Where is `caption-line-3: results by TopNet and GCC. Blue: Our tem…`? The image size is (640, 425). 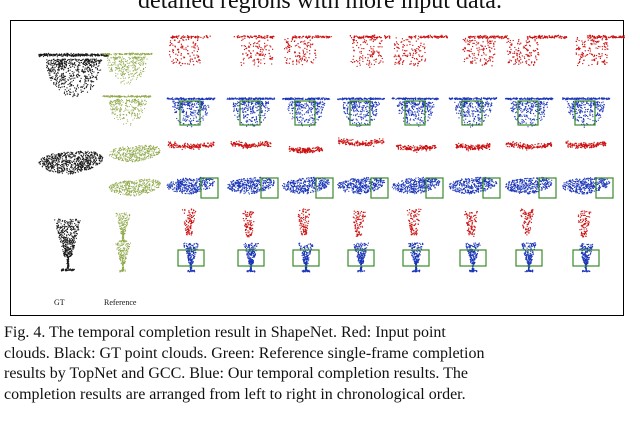 caption-line-3: results by TopNet and GCC. Blue: Our tem… is located at coordinates (236, 373).